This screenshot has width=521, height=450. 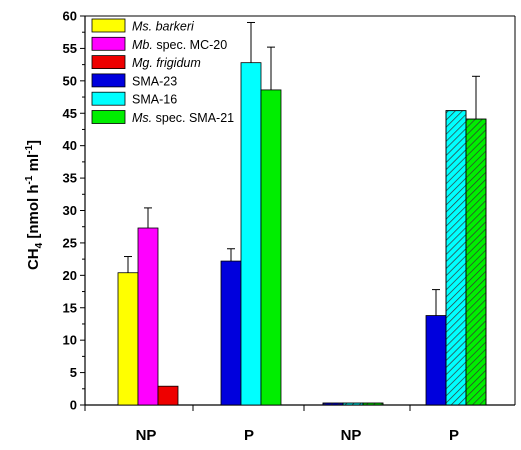 I want to click on legend-entry: SMA-16, so click(x=154, y=100).